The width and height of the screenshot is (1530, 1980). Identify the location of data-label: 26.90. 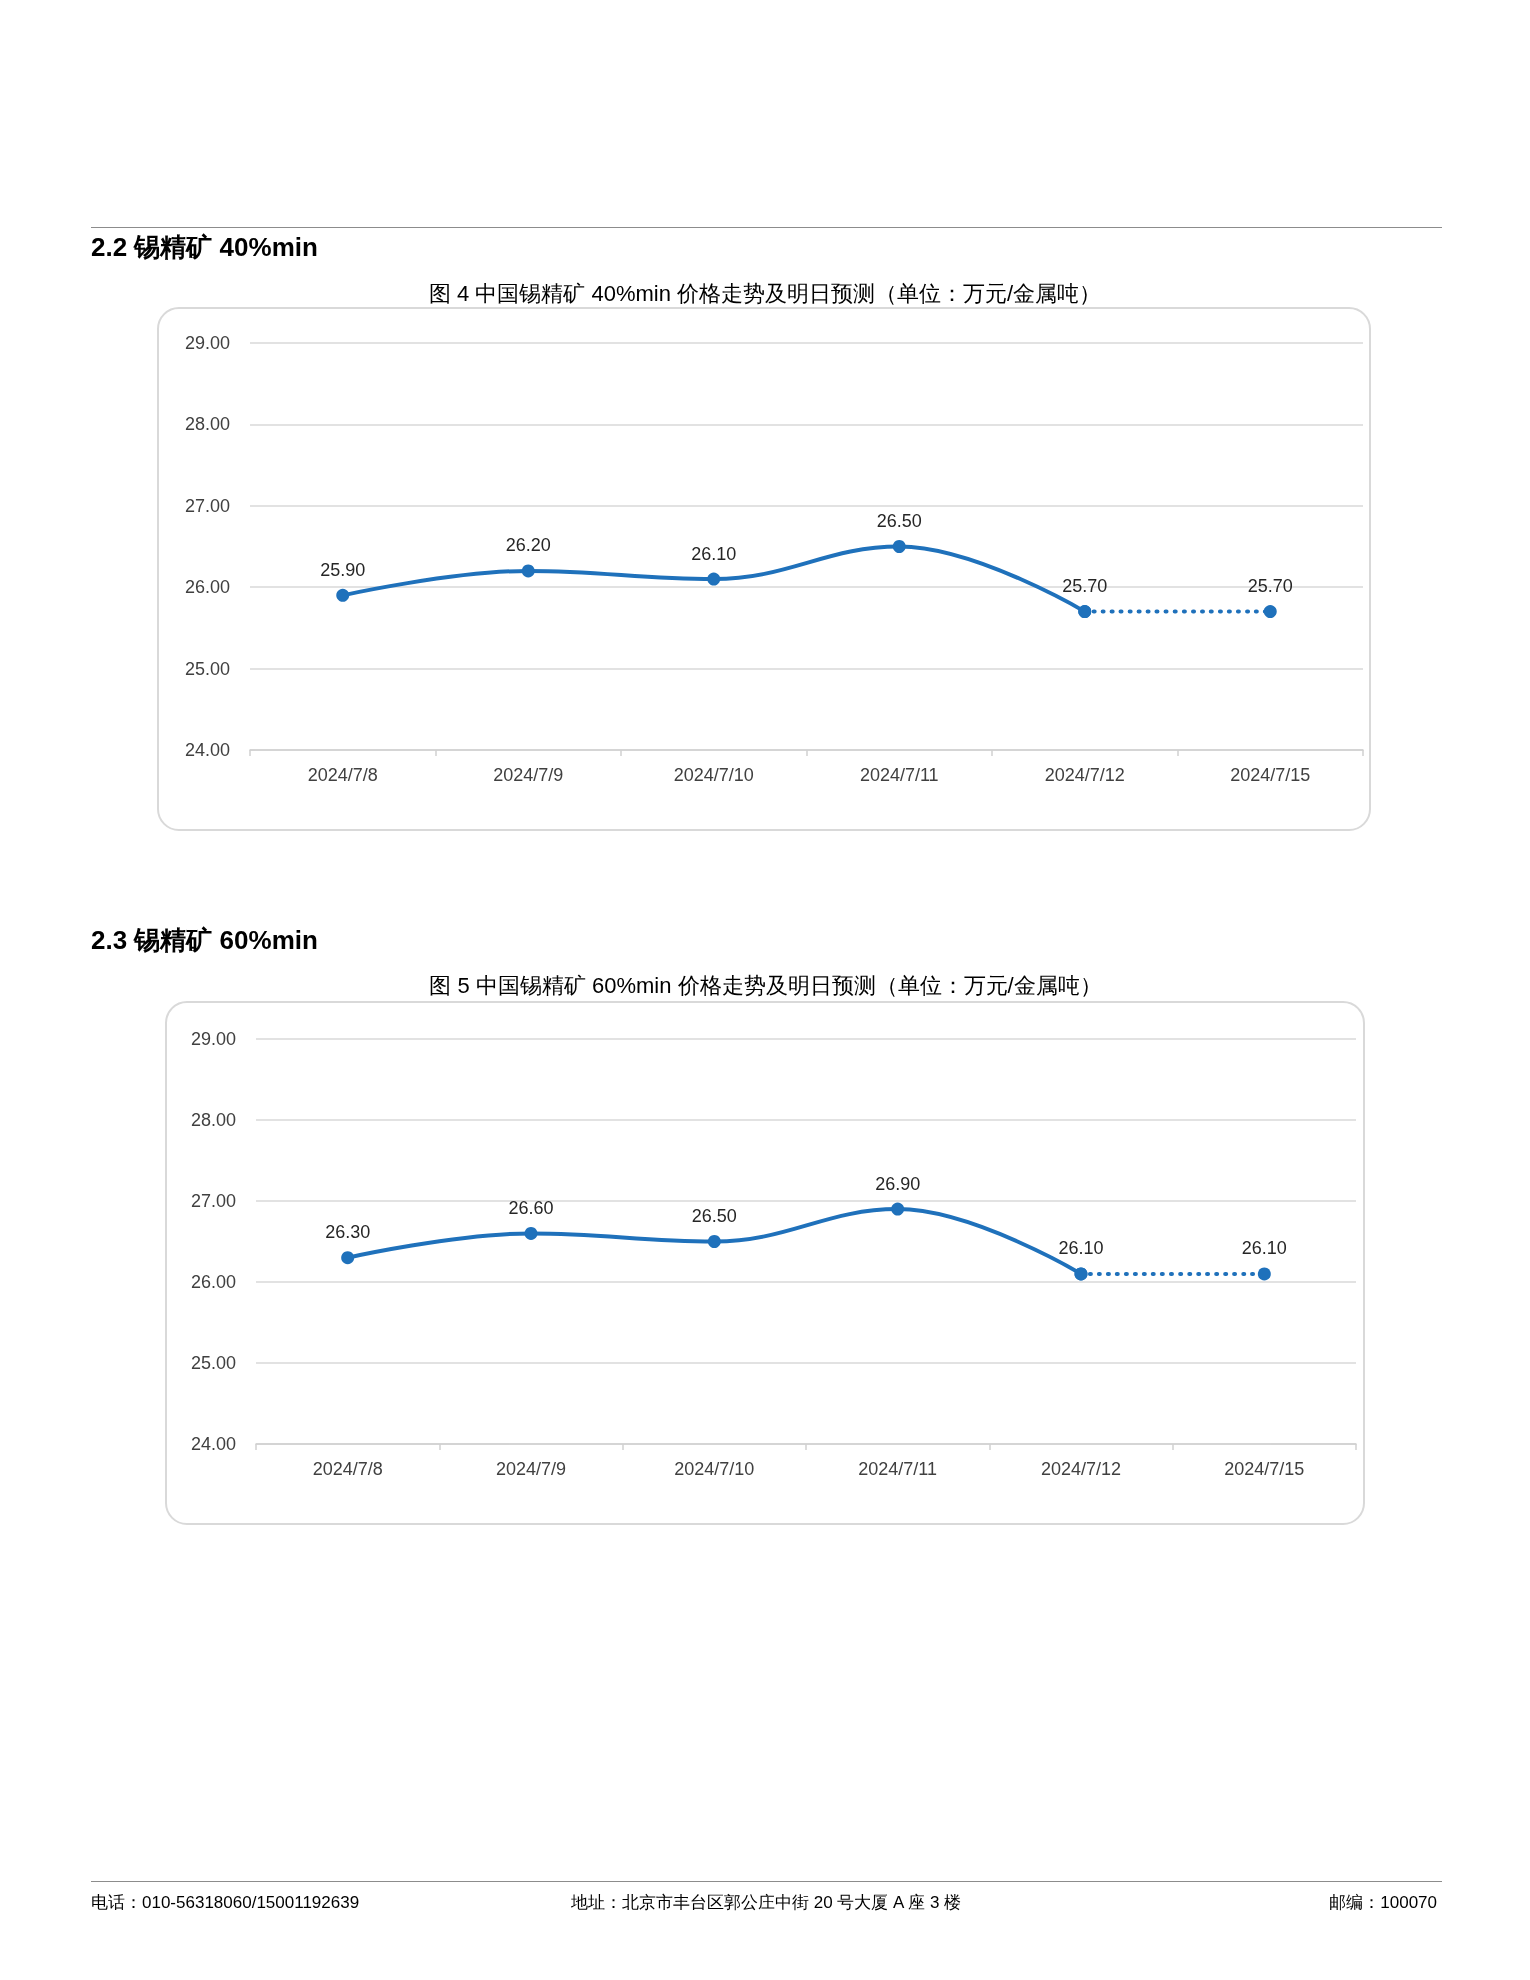
(898, 1183).